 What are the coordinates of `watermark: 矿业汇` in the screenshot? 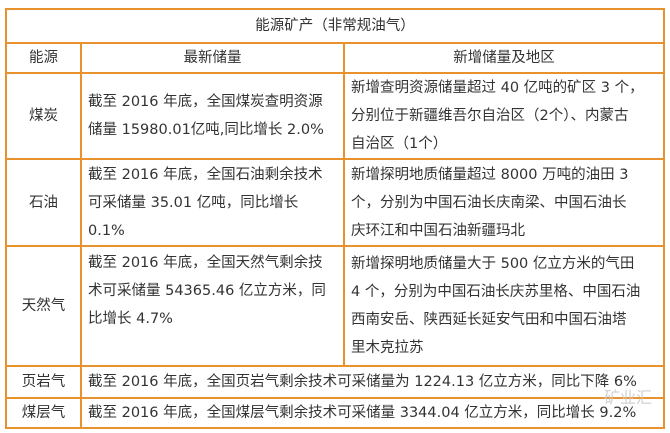 It's located at (627, 397).